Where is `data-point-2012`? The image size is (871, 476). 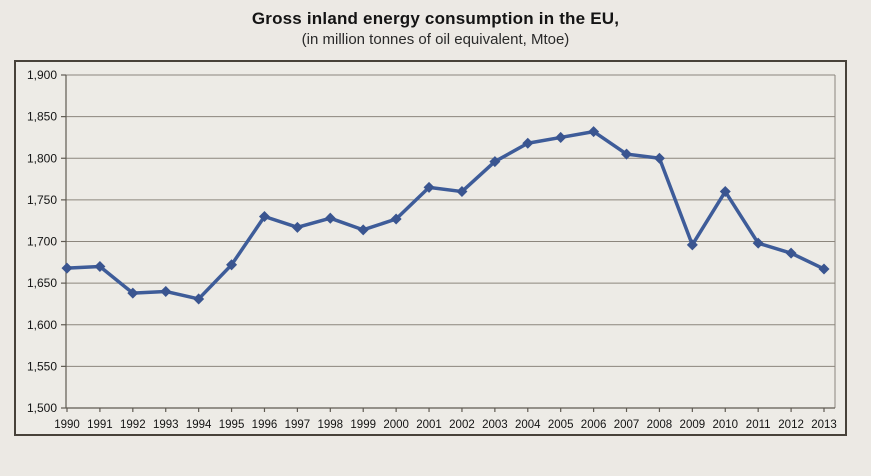 data-point-2012 is located at coordinates (791, 253).